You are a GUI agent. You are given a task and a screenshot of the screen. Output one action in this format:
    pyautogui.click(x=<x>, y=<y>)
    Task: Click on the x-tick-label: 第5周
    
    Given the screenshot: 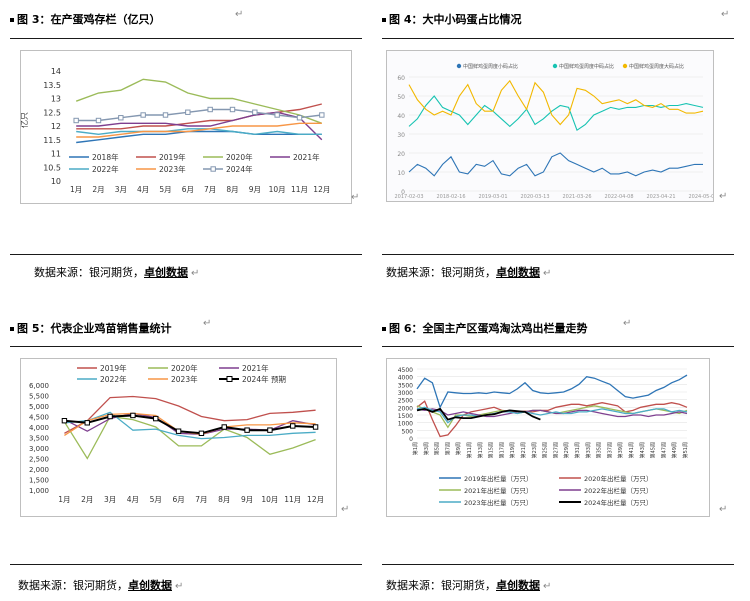 What is the action you would take?
    pyautogui.click(x=437, y=448)
    